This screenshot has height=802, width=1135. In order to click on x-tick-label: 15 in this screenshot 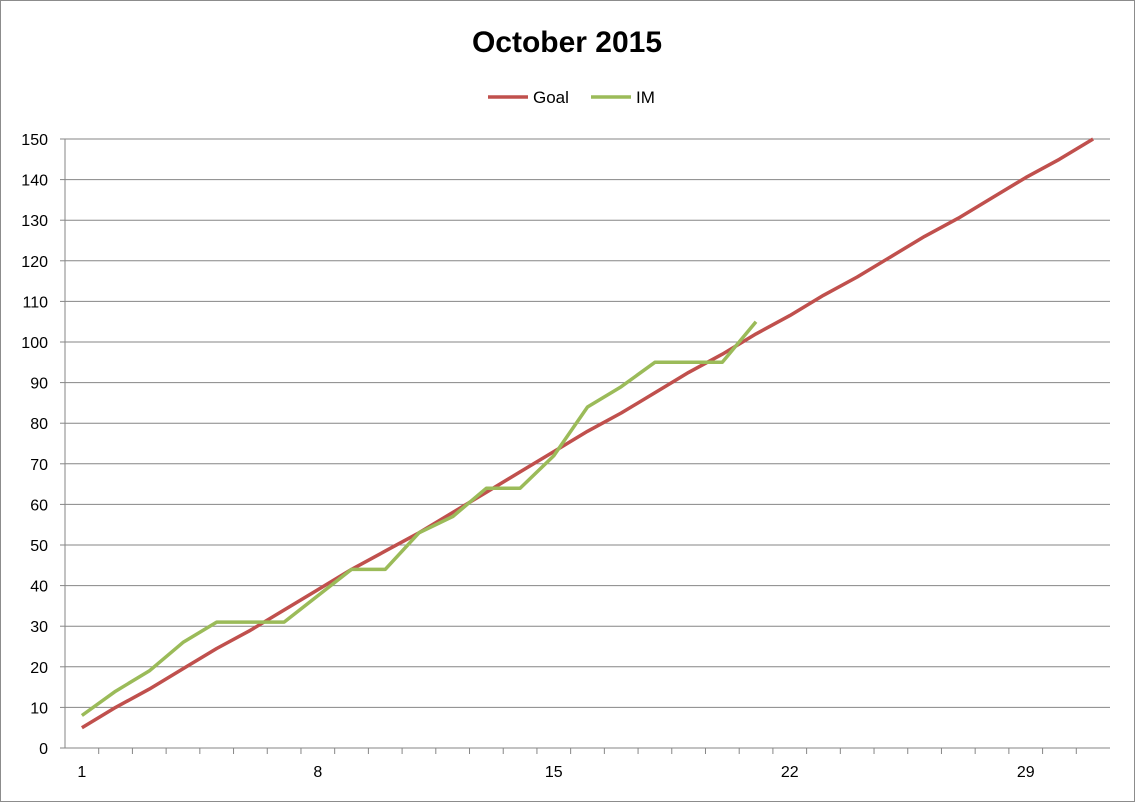, I will do `click(554, 772)`.